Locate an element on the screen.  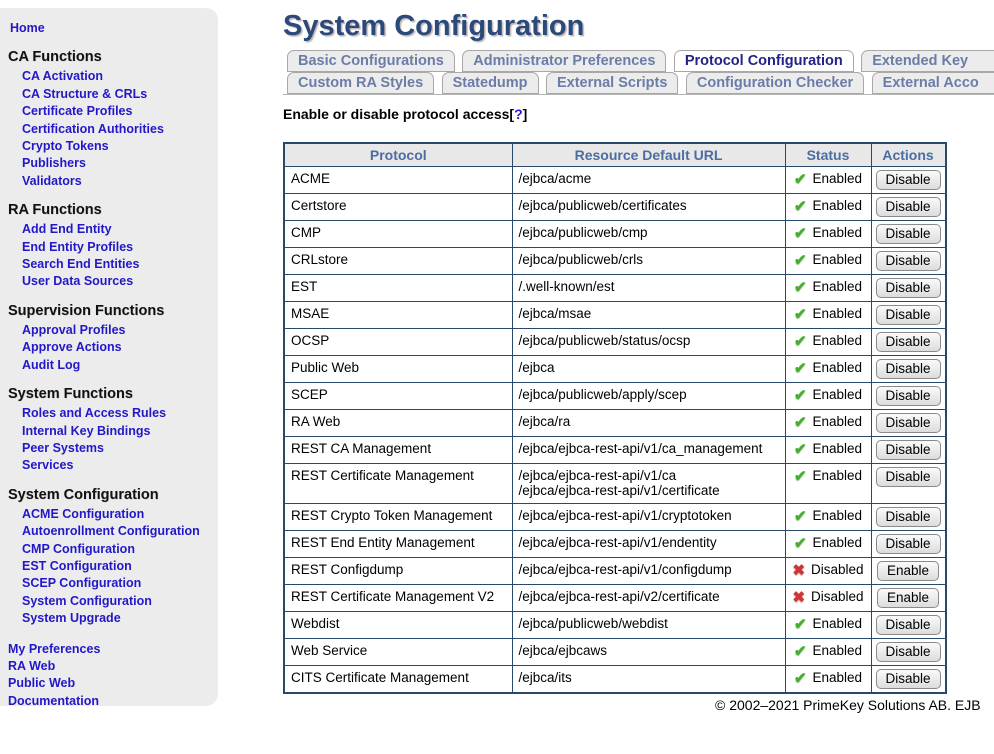
sidebar-item-add-end-entity: Add End Entity is located at coordinates (67, 229).